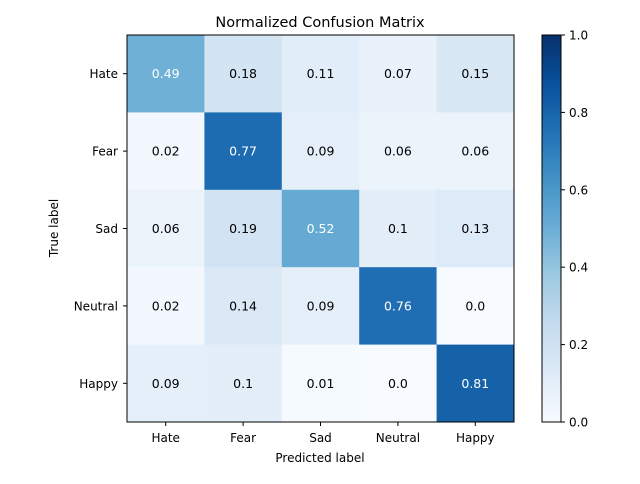 Image resolution: width=640 pixels, height=484 pixels. I want to click on cell-value-label: 0.18, so click(243, 73).